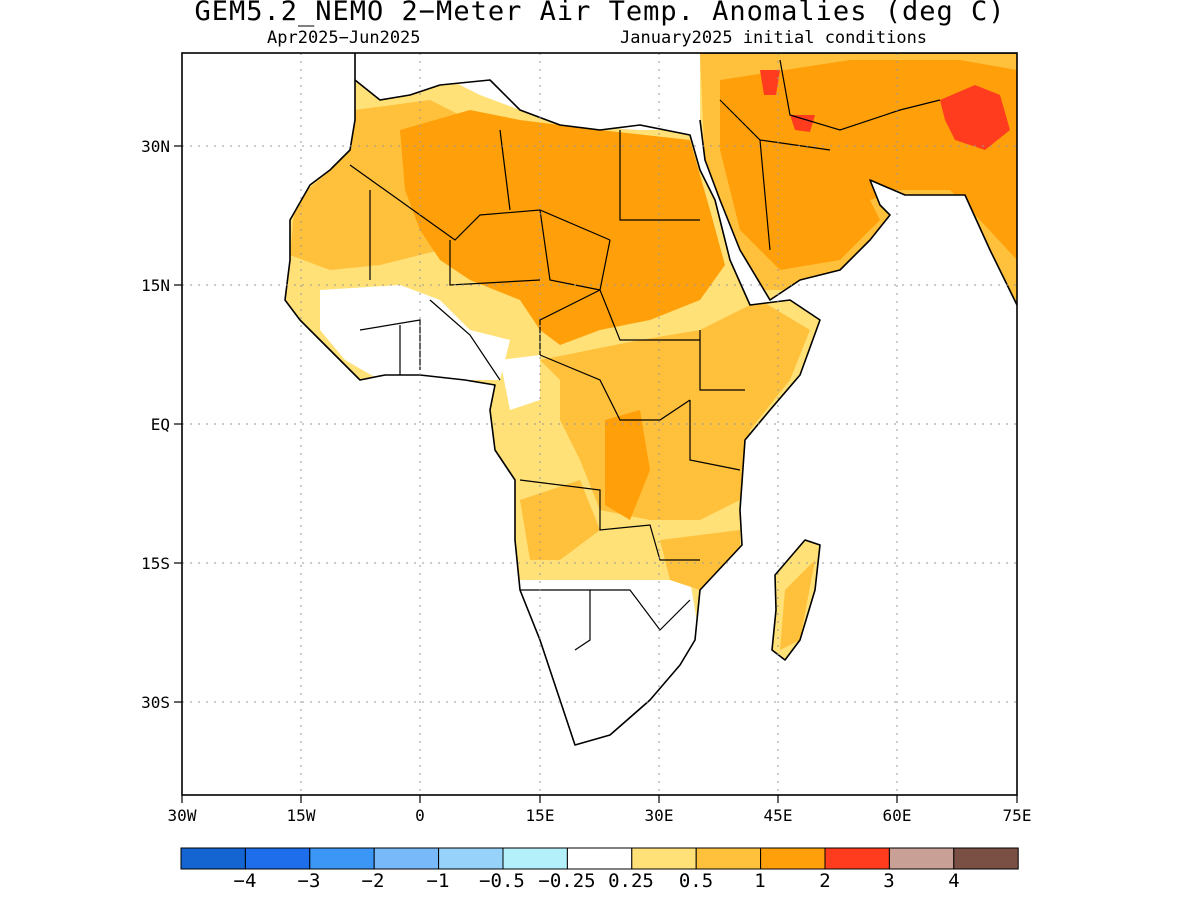  What do you see at coordinates (797, 605) in the screenshot?
I see `anomaly-field-0.5-1-madagascar` at bounding box center [797, 605].